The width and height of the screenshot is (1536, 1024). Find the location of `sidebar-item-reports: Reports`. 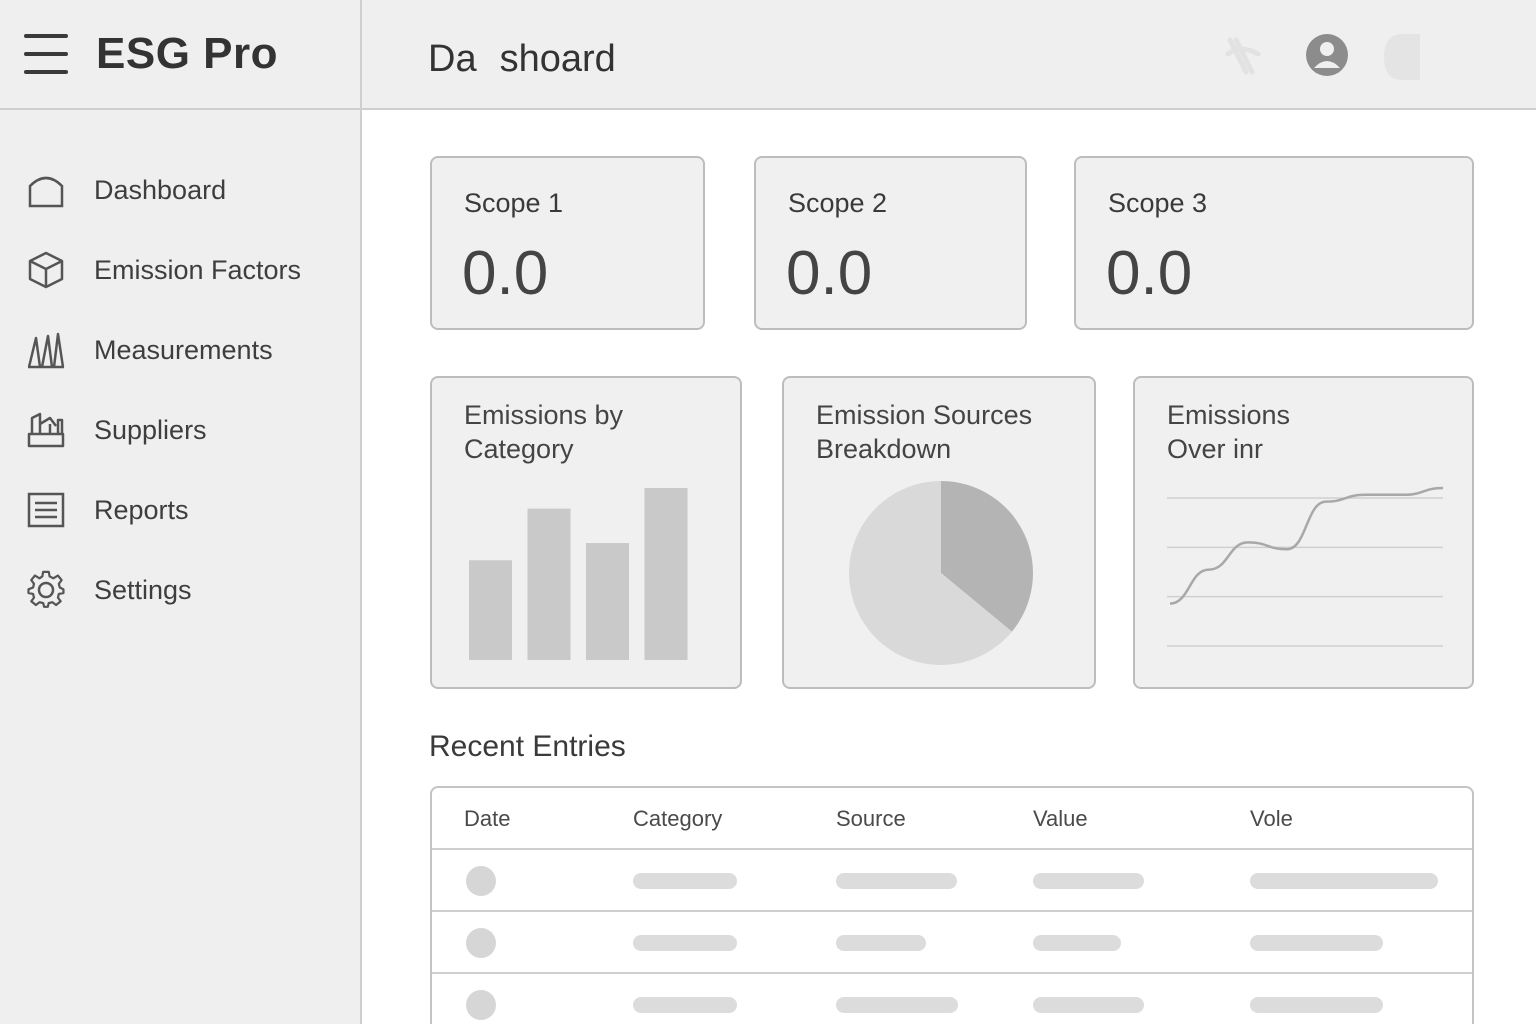

sidebar-item-reports: Reports is located at coordinates (180, 510).